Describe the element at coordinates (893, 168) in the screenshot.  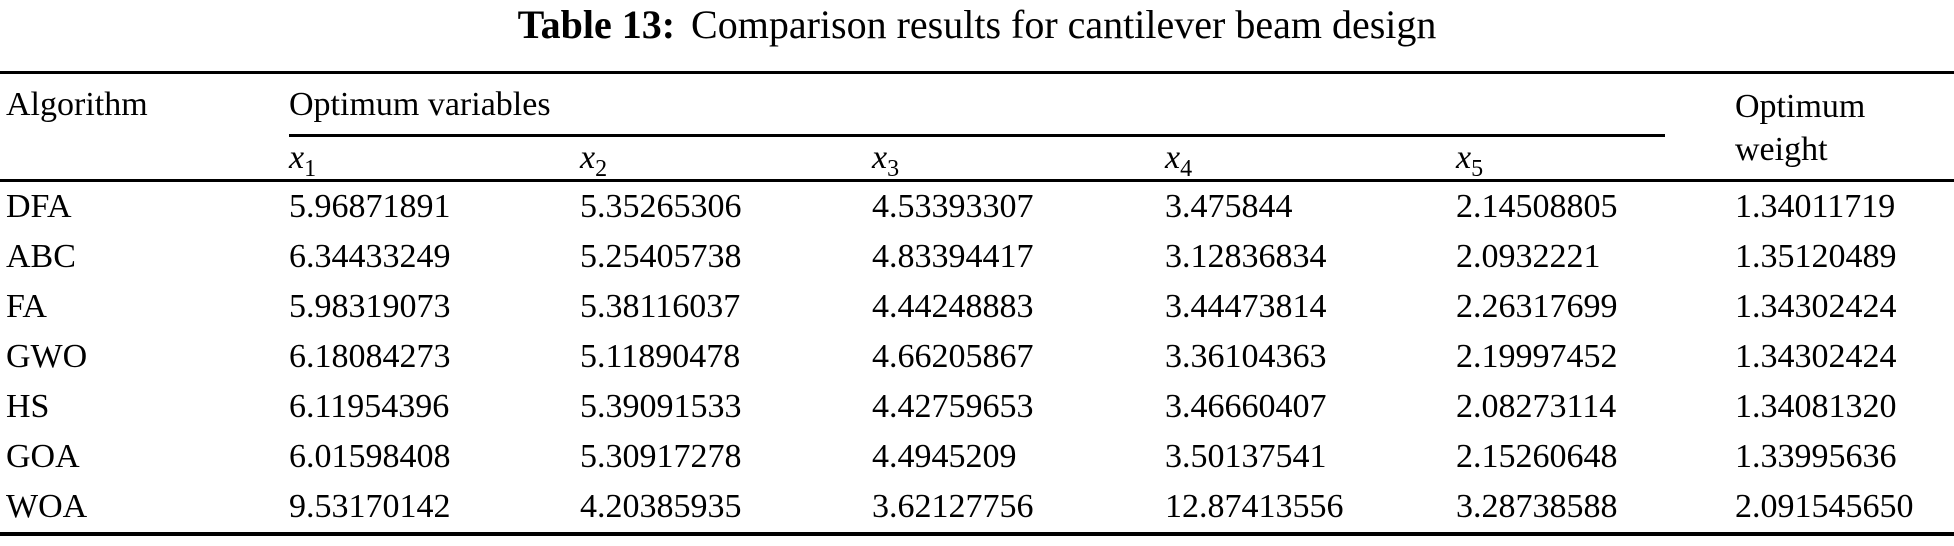
I see `variable-x3-subscript: 3` at that location.